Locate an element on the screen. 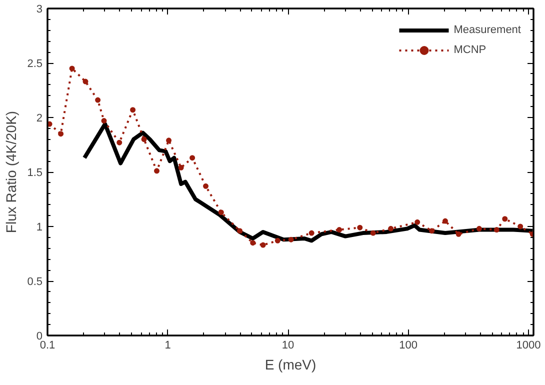 Image resolution: width=545 pixels, height=385 pixels. y-tick-label: 3 is located at coordinates (39, 10).